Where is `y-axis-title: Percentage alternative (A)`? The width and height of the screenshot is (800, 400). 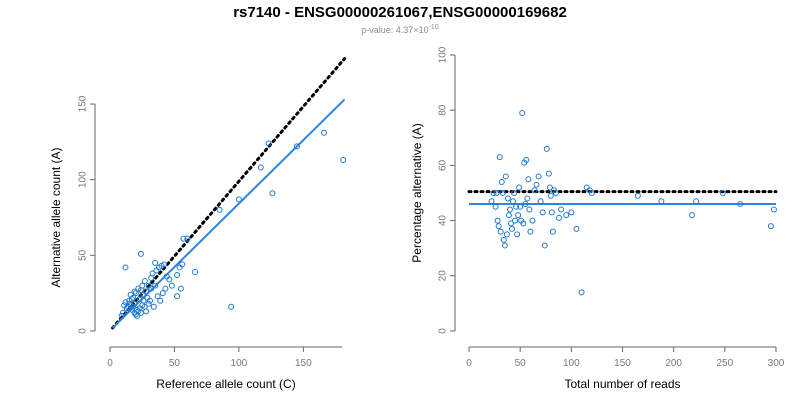
y-axis-title: Percentage alternative (A) is located at coordinates (417, 192).